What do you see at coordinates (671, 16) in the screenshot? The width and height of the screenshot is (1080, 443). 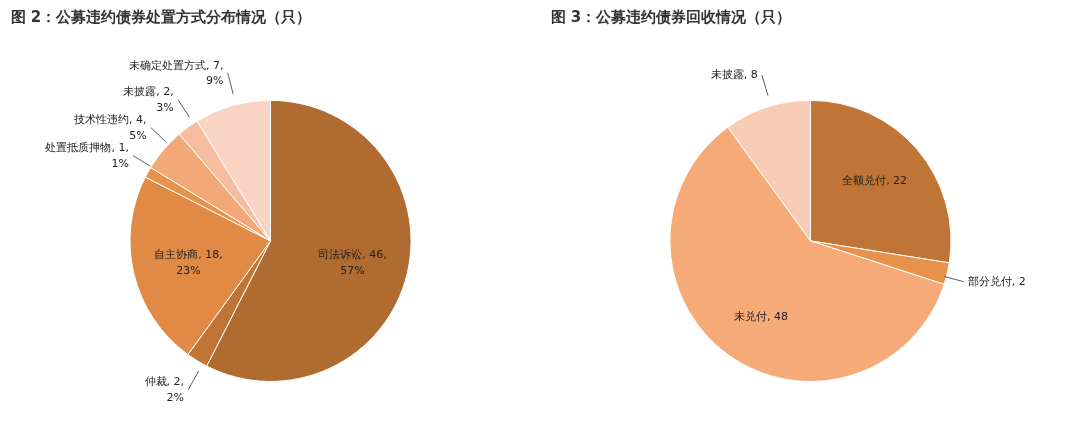 I see `chart-title: 图 3：公募违约债券回收情况（只）` at bounding box center [671, 16].